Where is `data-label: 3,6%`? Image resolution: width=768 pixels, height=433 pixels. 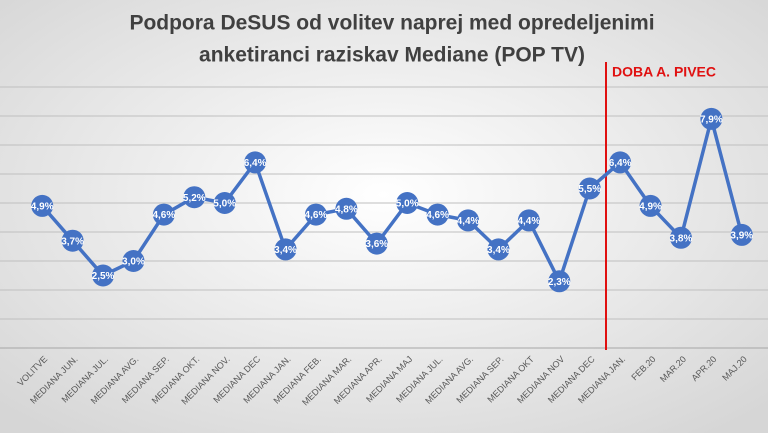 data-label: 3,6% is located at coordinates (376, 244).